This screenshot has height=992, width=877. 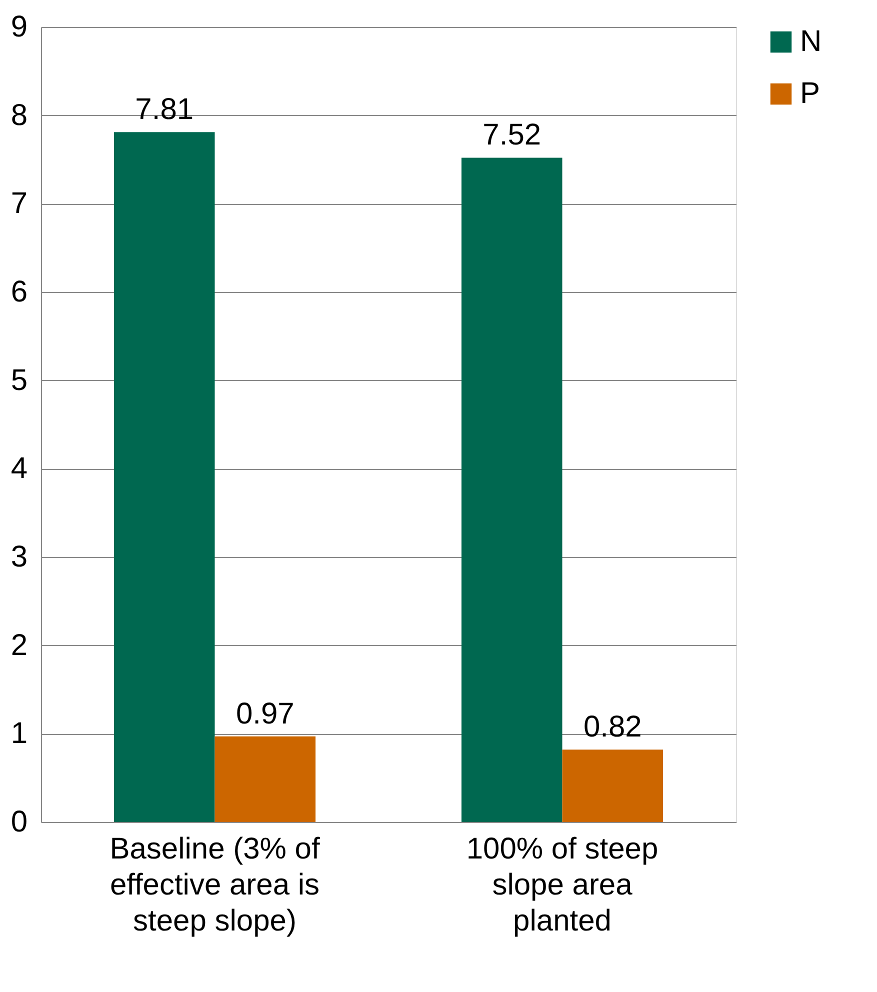 What do you see at coordinates (19, 27) in the screenshot?
I see `y-tick-label: 9` at bounding box center [19, 27].